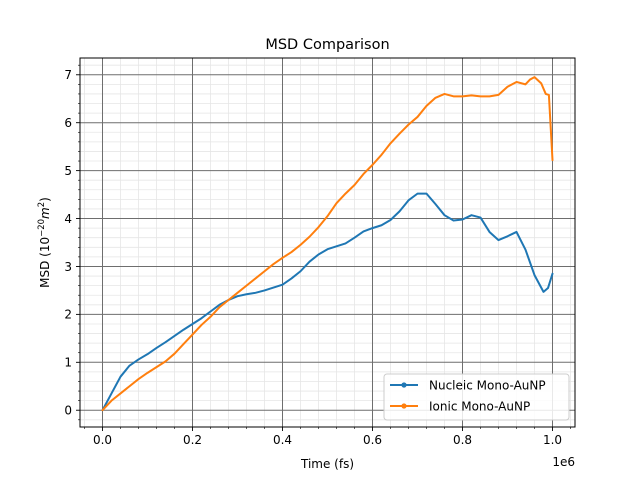 This screenshot has width=640, height=480. What do you see at coordinates (192, 440) in the screenshot?
I see `x-tick-label: 0.2` at bounding box center [192, 440].